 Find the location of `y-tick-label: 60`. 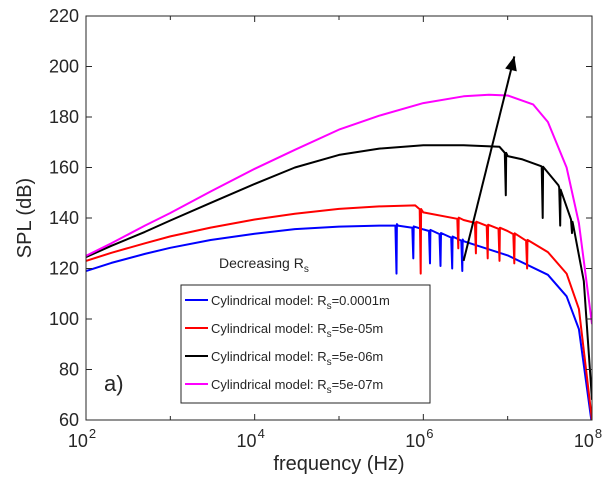

y-tick-label: 60 is located at coordinates (69, 420).